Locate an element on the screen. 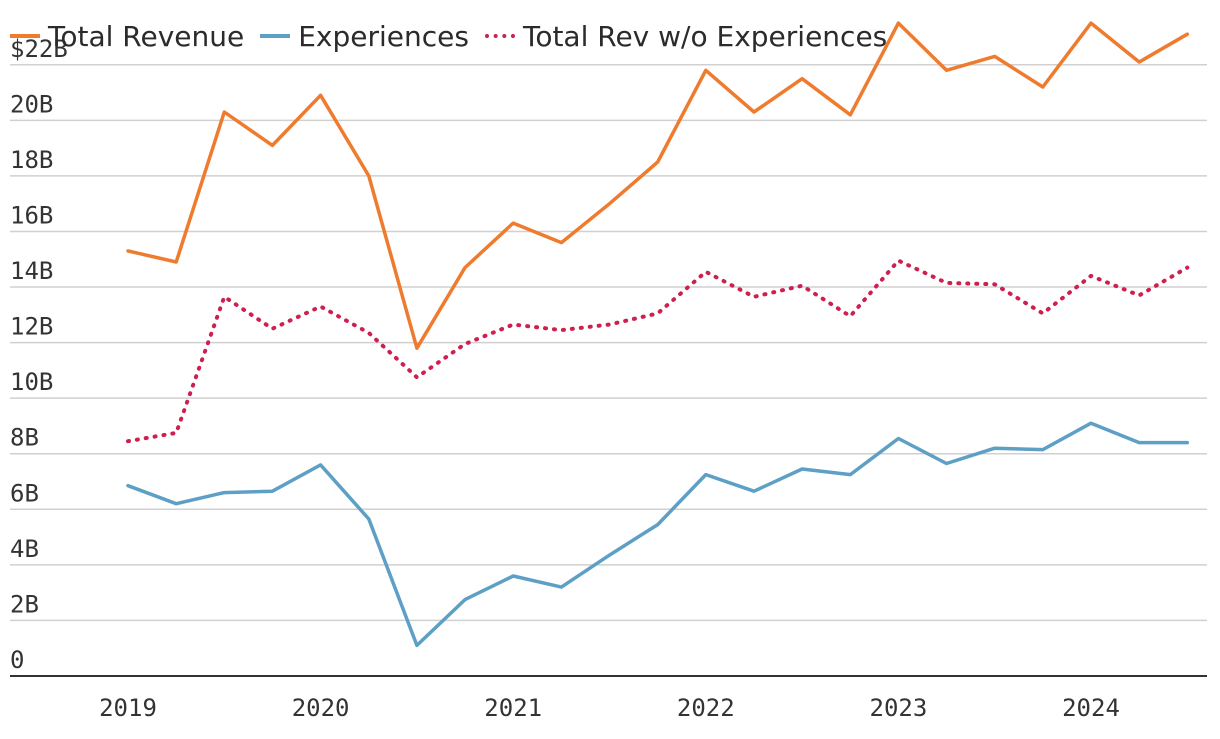  y-tick-label: 10B is located at coordinates (31, 382).